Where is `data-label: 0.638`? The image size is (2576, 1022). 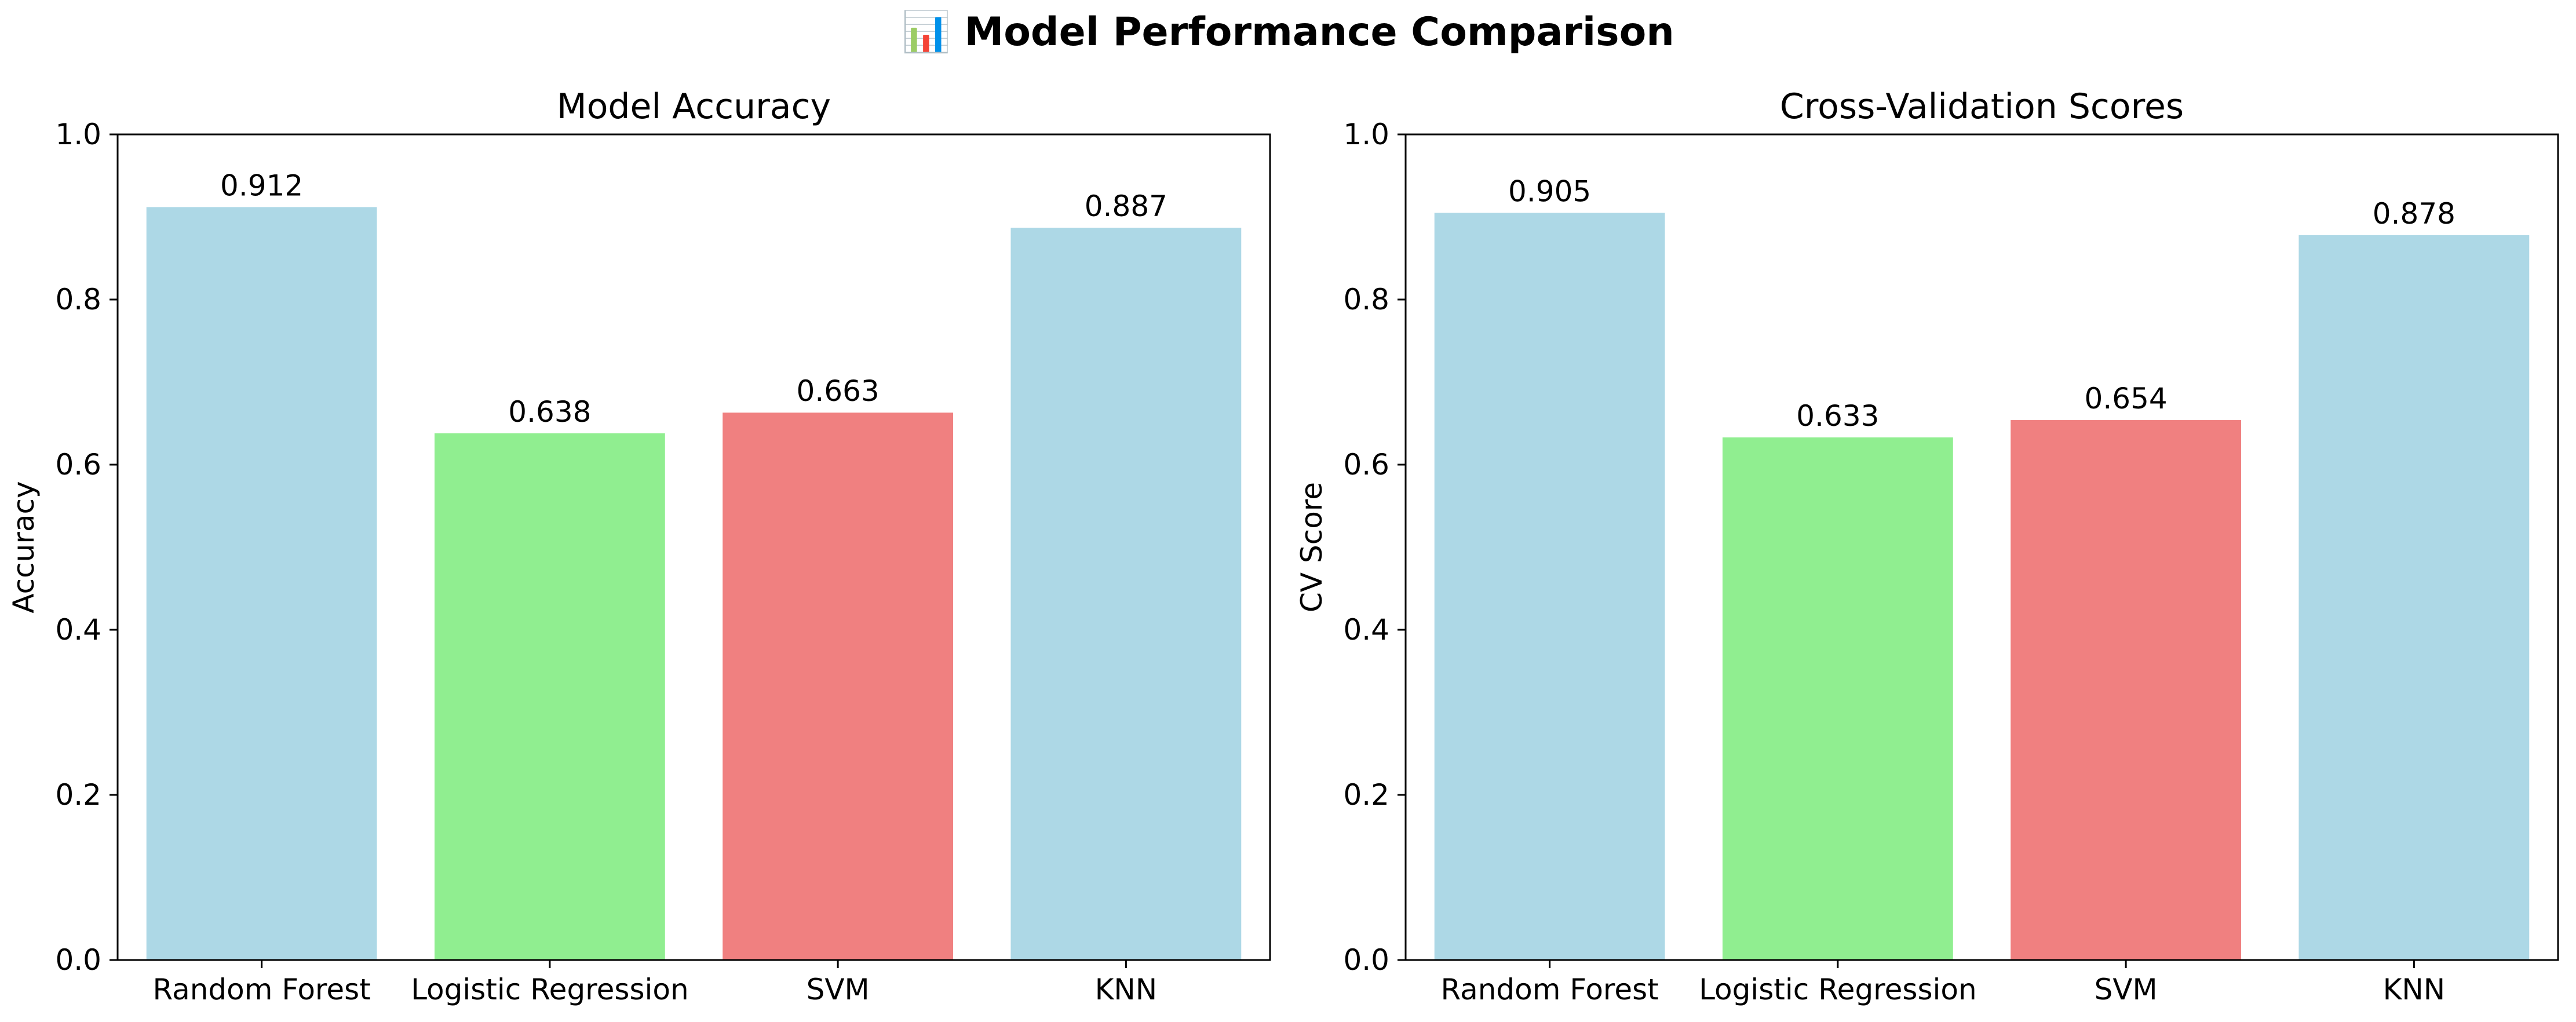 data-label: 0.638 is located at coordinates (549, 412).